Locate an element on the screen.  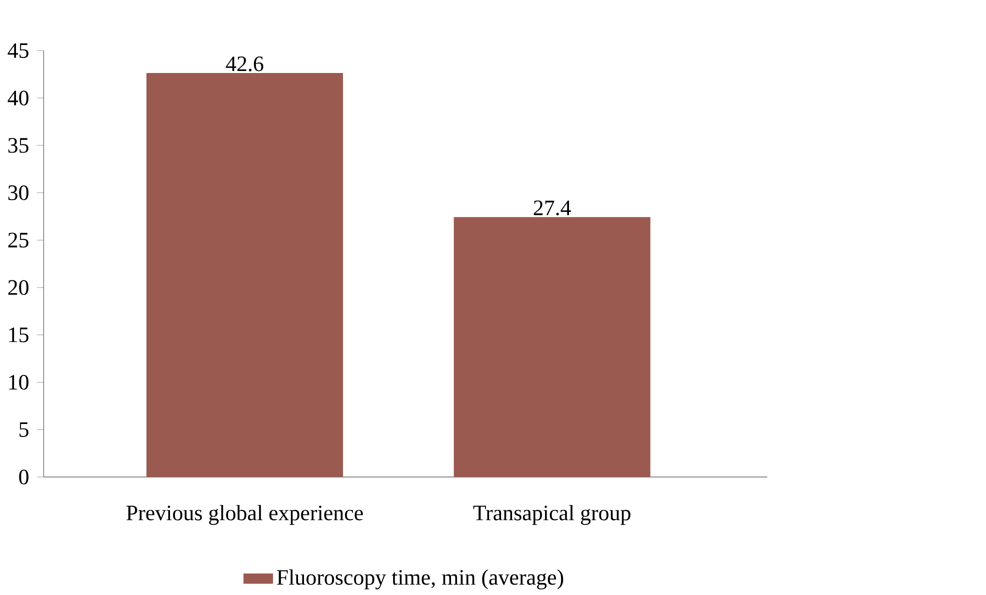
y-tick-label: 10 is located at coordinates (18, 382).